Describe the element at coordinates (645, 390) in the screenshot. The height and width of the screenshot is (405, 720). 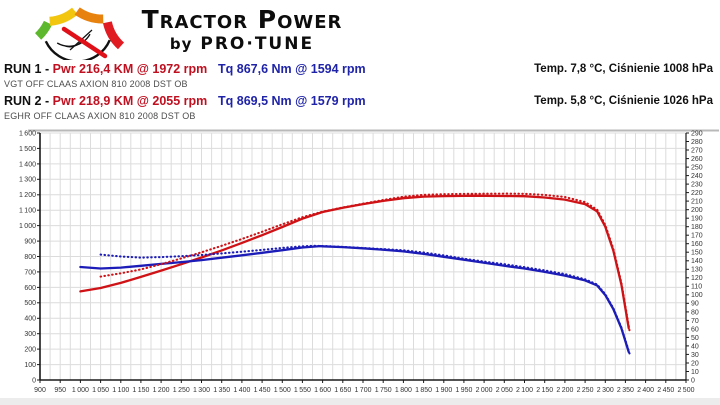
I see `x-axis-label: 2 400` at that location.